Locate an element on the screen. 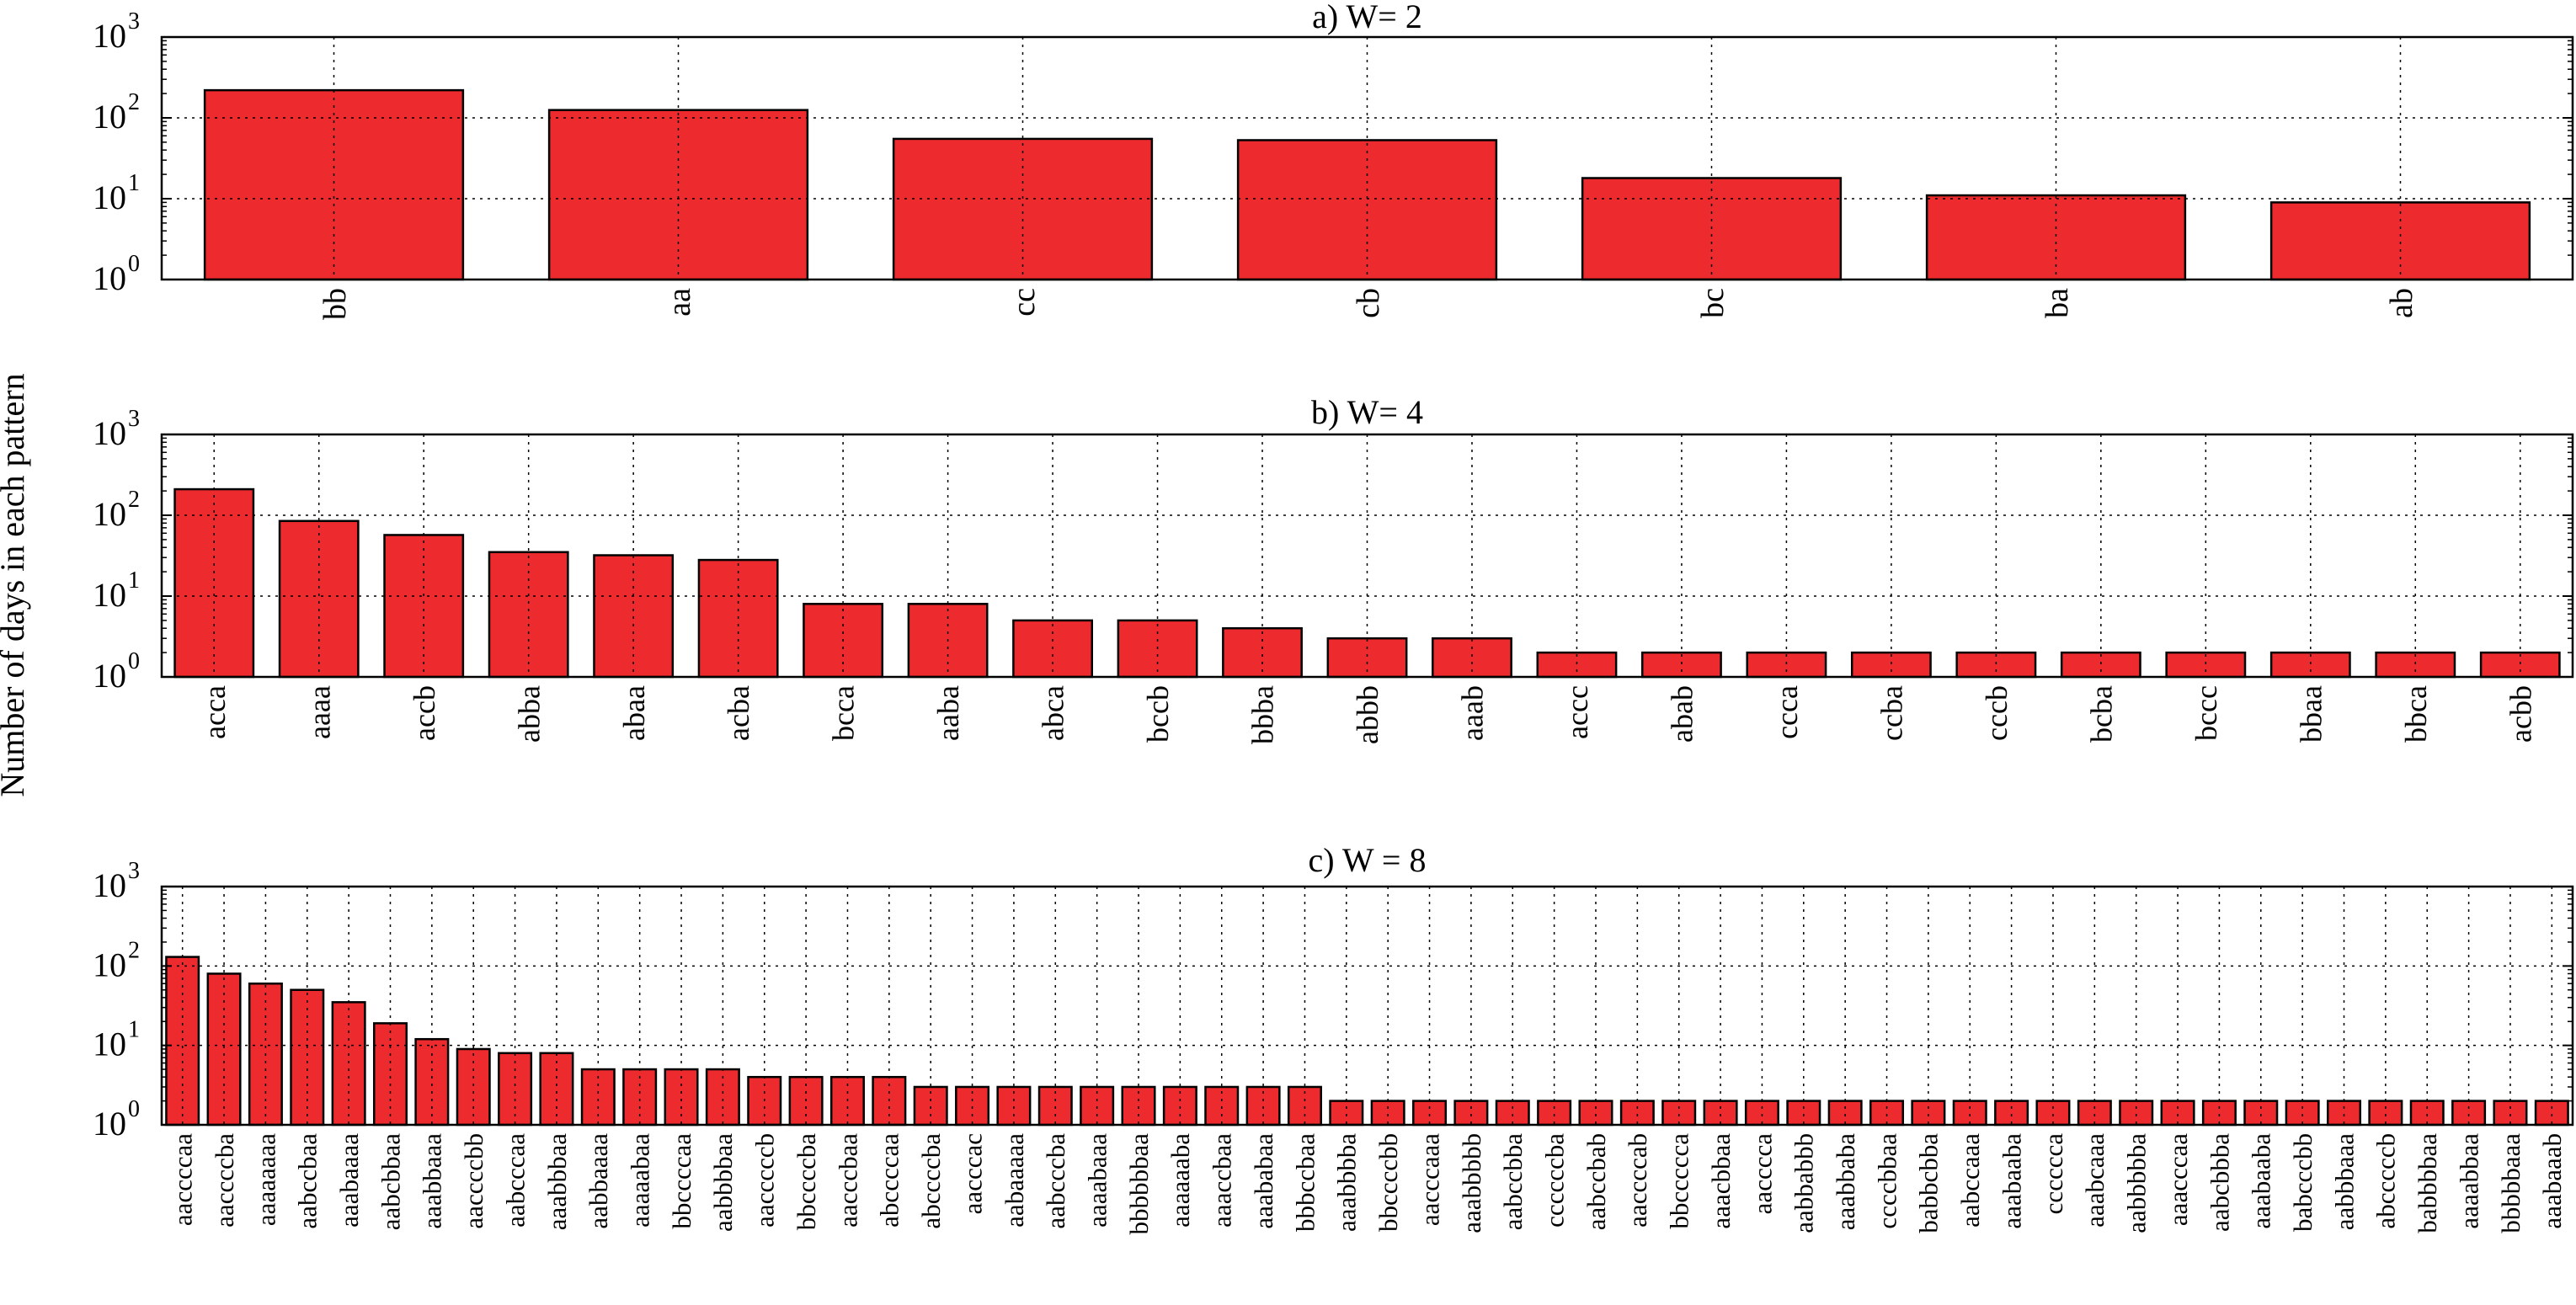 The width and height of the screenshot is (2576, 1305). x-tick-label: aacccac is located at coordinates (972, 1173).